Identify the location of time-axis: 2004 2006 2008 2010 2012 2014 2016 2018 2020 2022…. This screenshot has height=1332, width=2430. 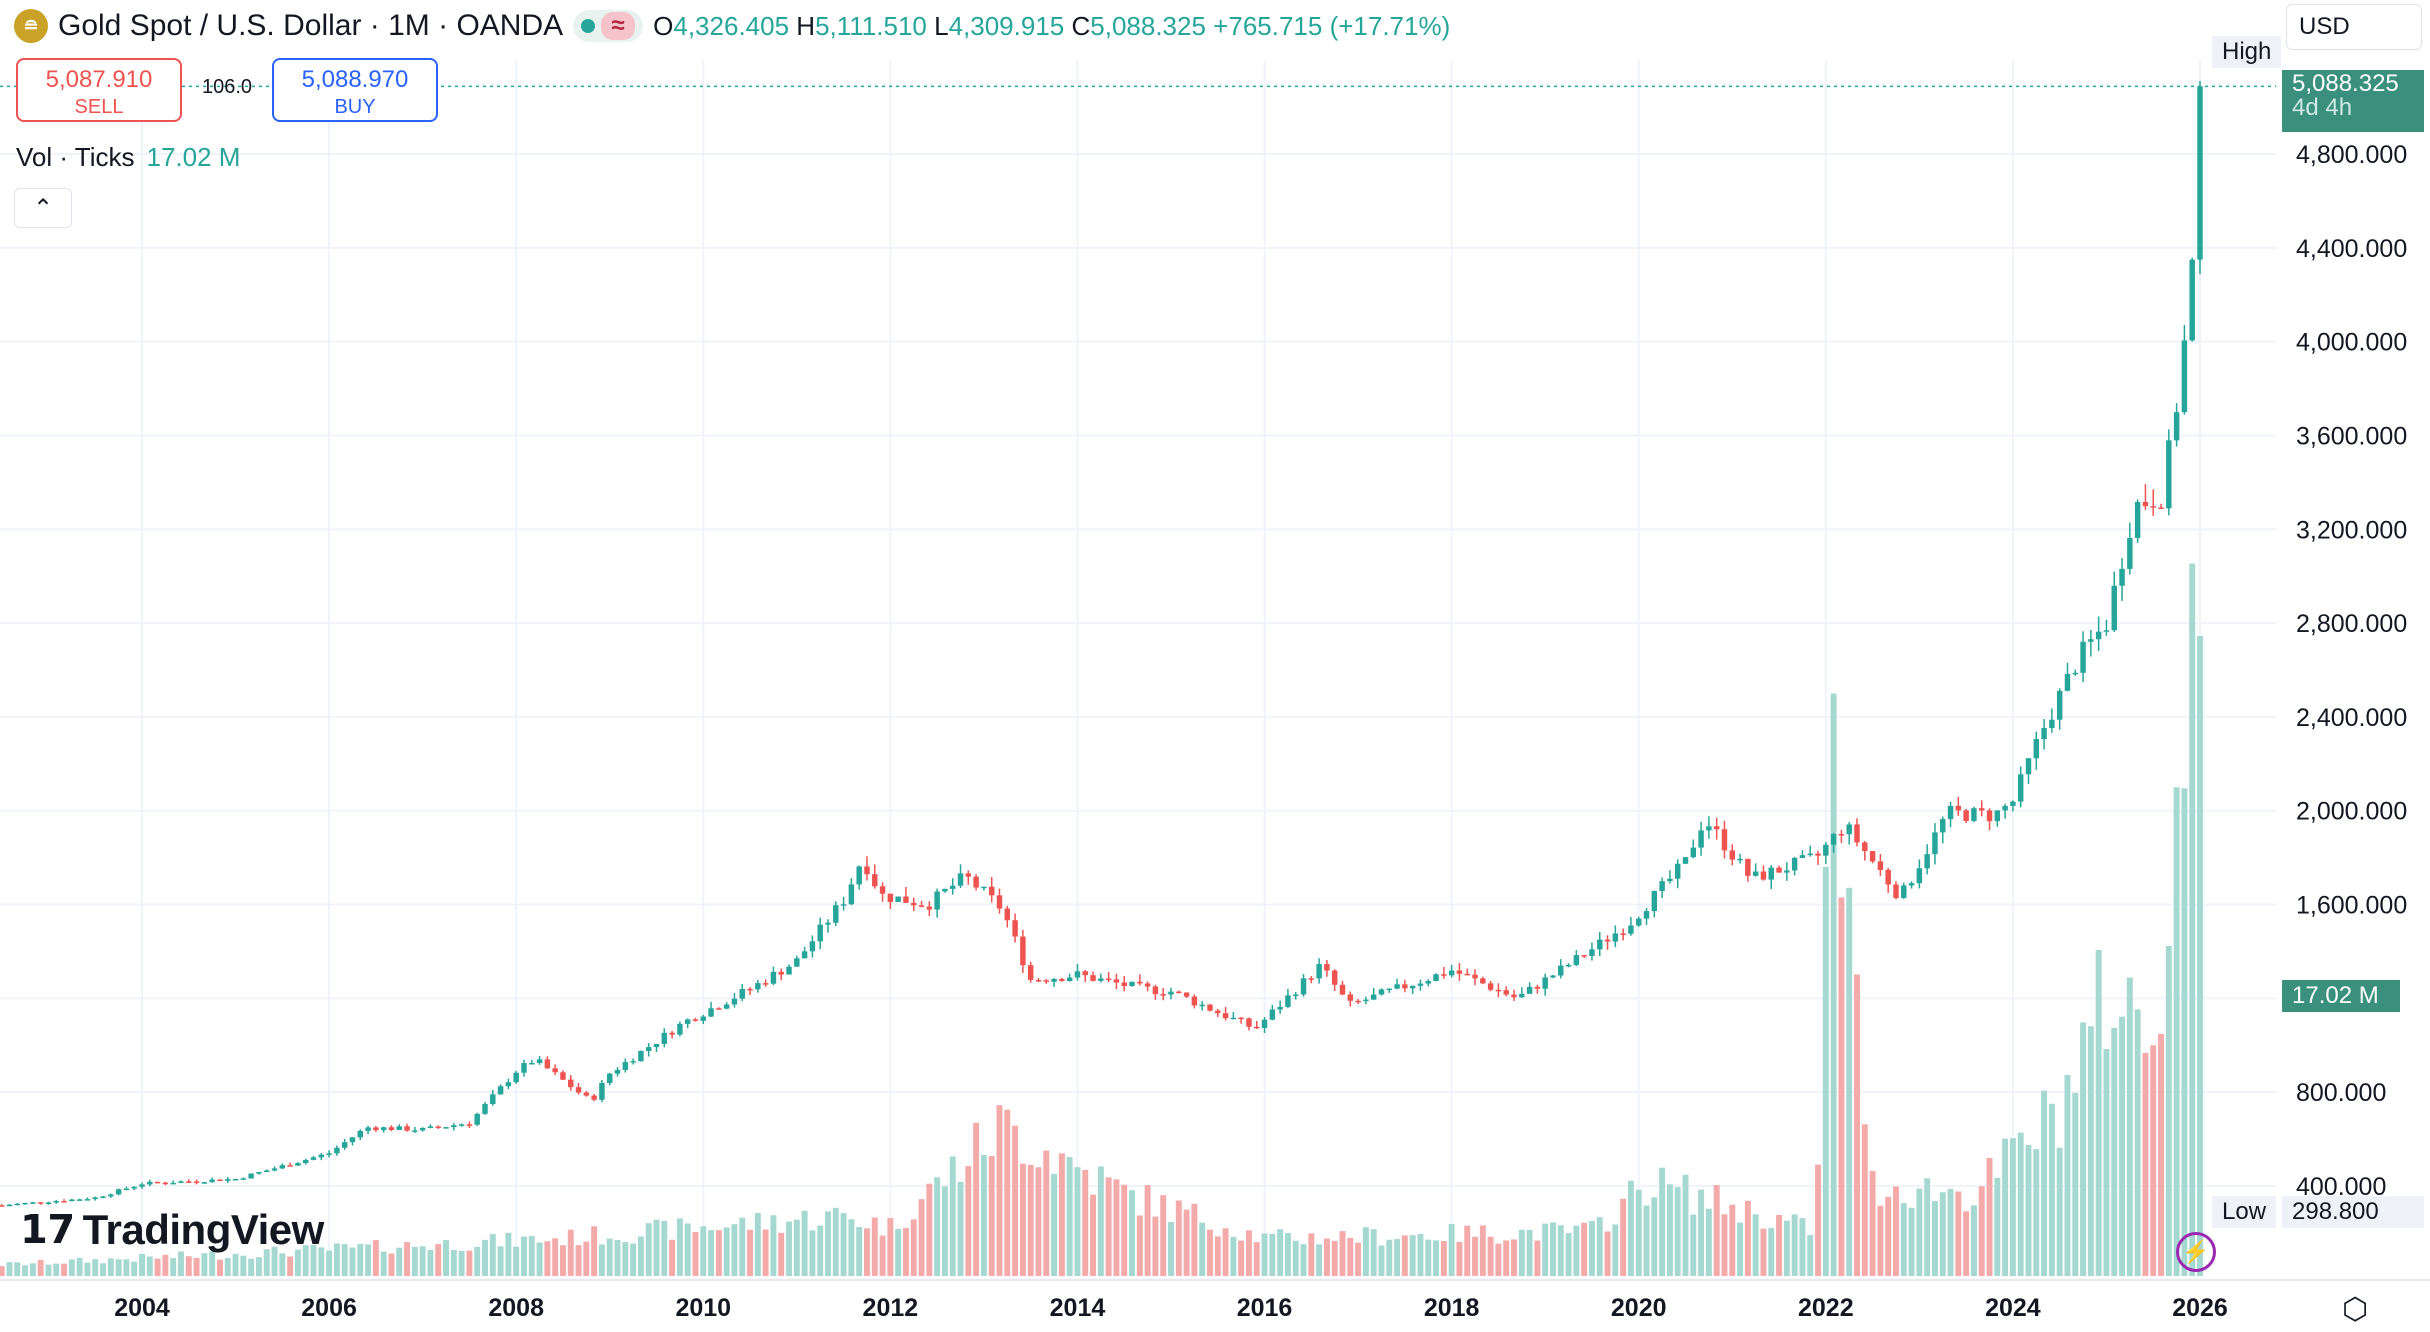
(1215, 1300).